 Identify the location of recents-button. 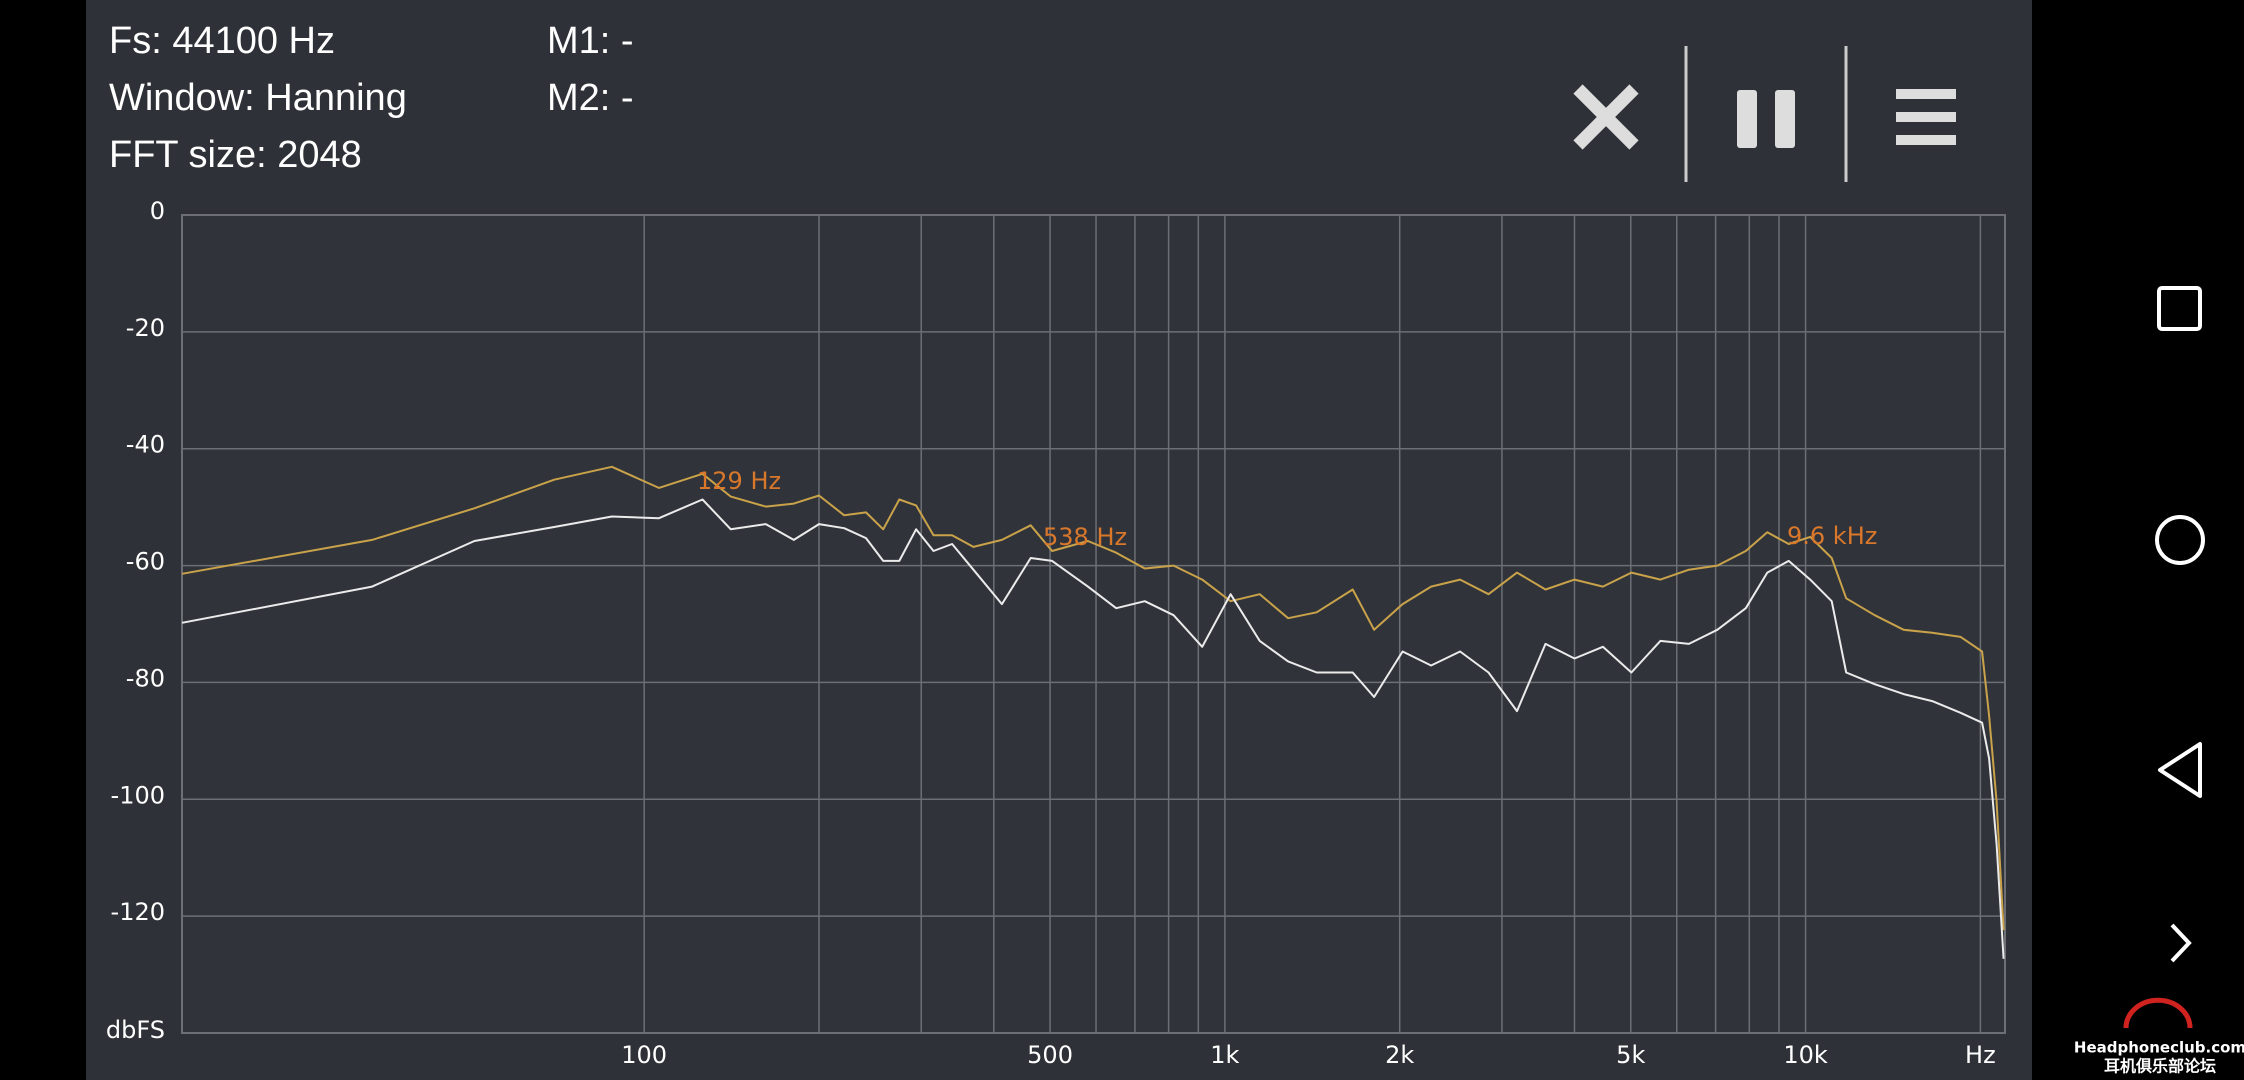
(2179, 308).